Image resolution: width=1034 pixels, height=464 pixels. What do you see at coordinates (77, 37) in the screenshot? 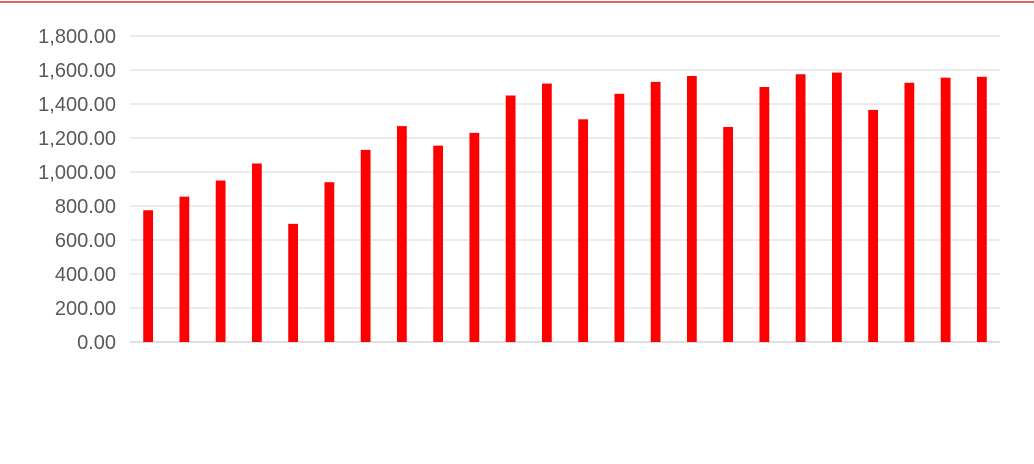
I see `y-tick-label: 1,800.00` at bounding box center [77, 37].